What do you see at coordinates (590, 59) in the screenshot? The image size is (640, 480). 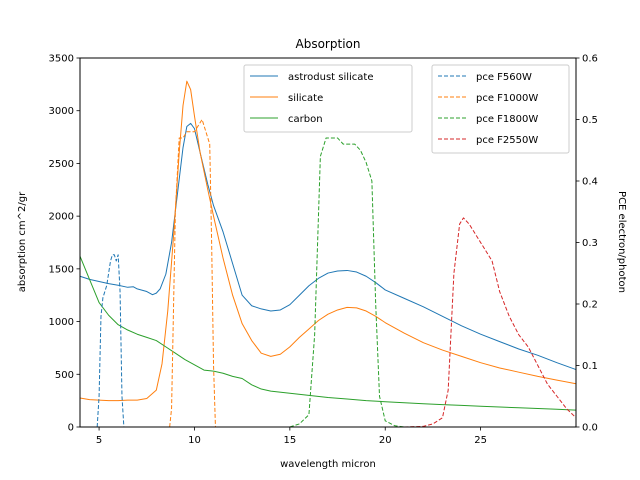 I see `y-right-tick-label: 0.6` at bounding box center [590, 59].